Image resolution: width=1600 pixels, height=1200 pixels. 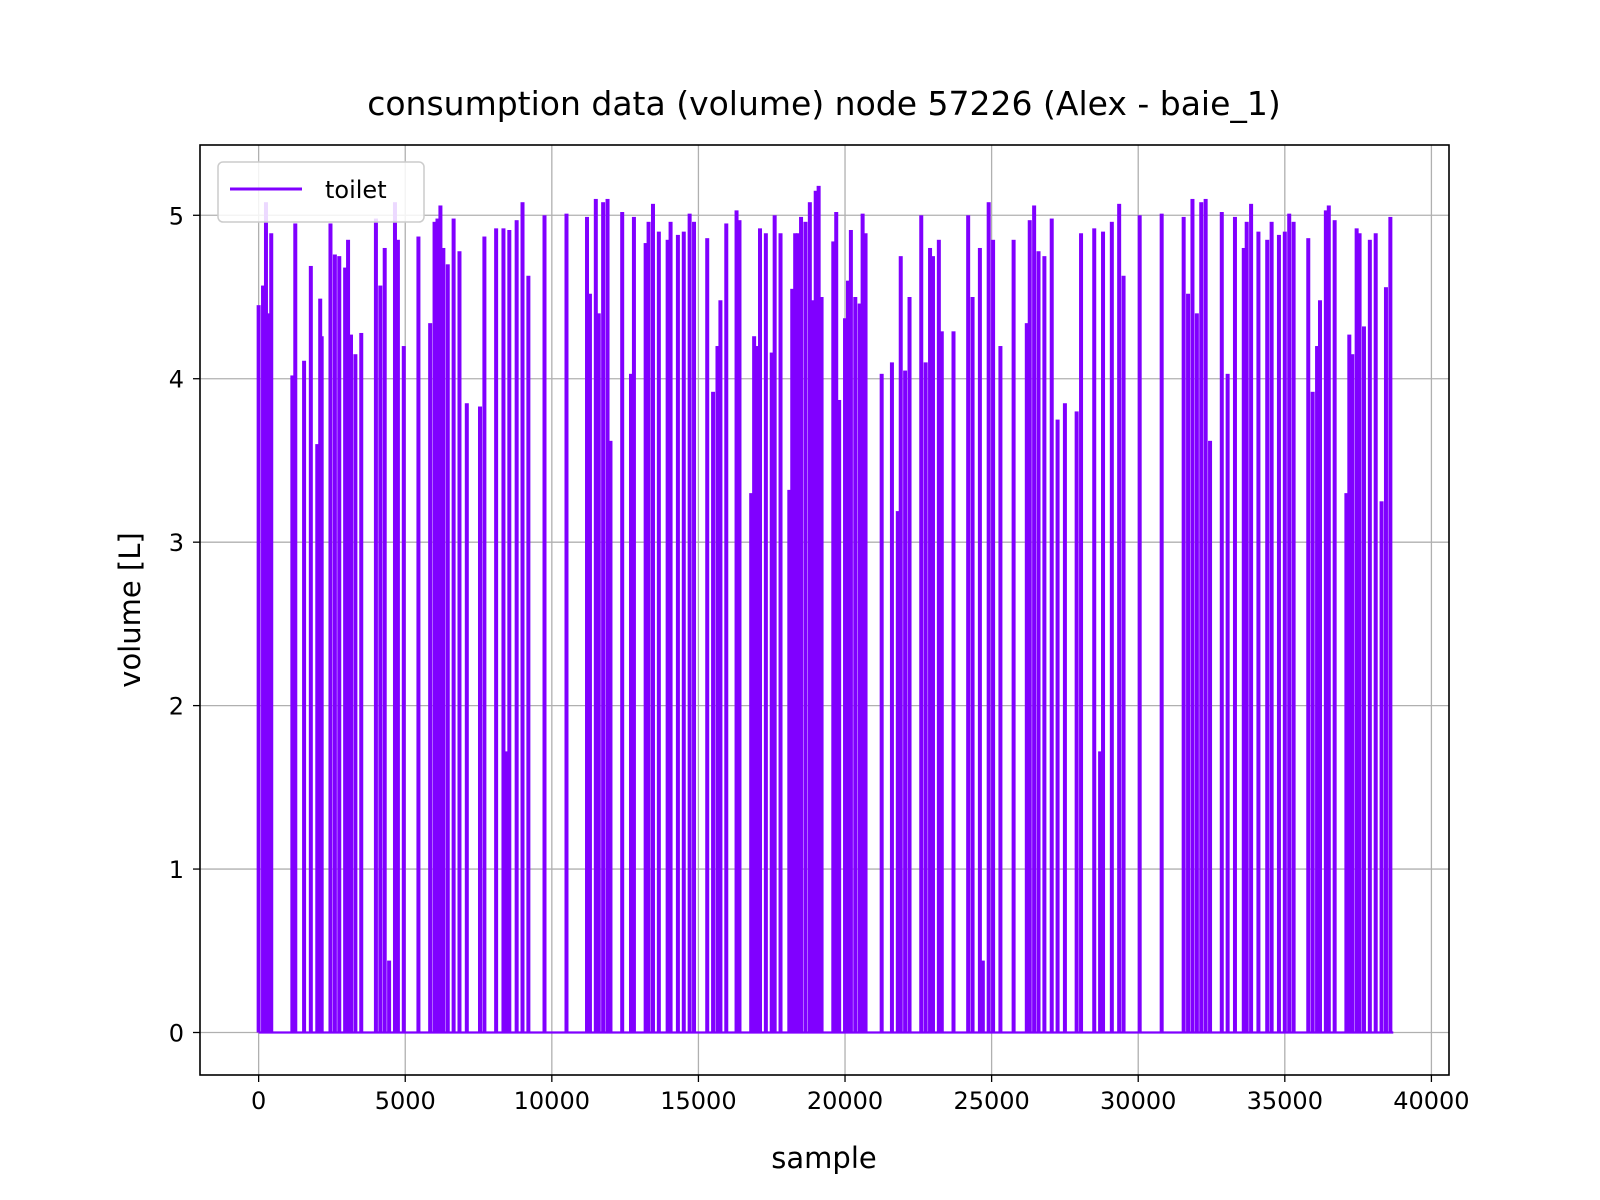 What do you see at coordinates (1431, 1101) in the screenshot?
I see `x-tick-label: 40000` at bounding box center [1431, 1101].